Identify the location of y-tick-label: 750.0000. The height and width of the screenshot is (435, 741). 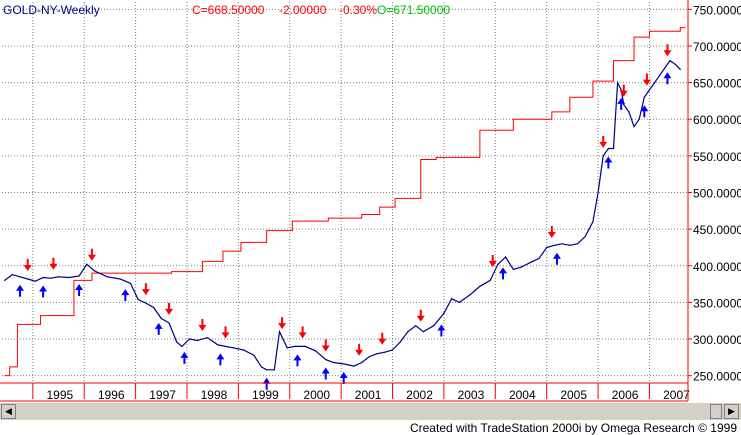
(717, 10).